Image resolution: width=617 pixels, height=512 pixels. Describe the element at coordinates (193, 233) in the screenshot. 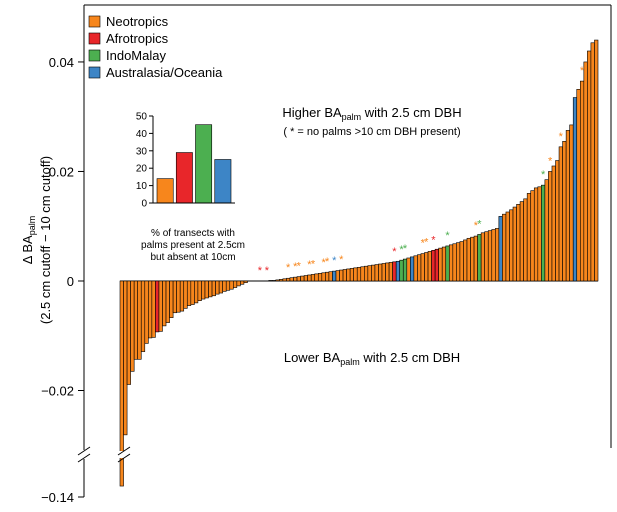

I see `inset-caption: % of transects with` at that location.